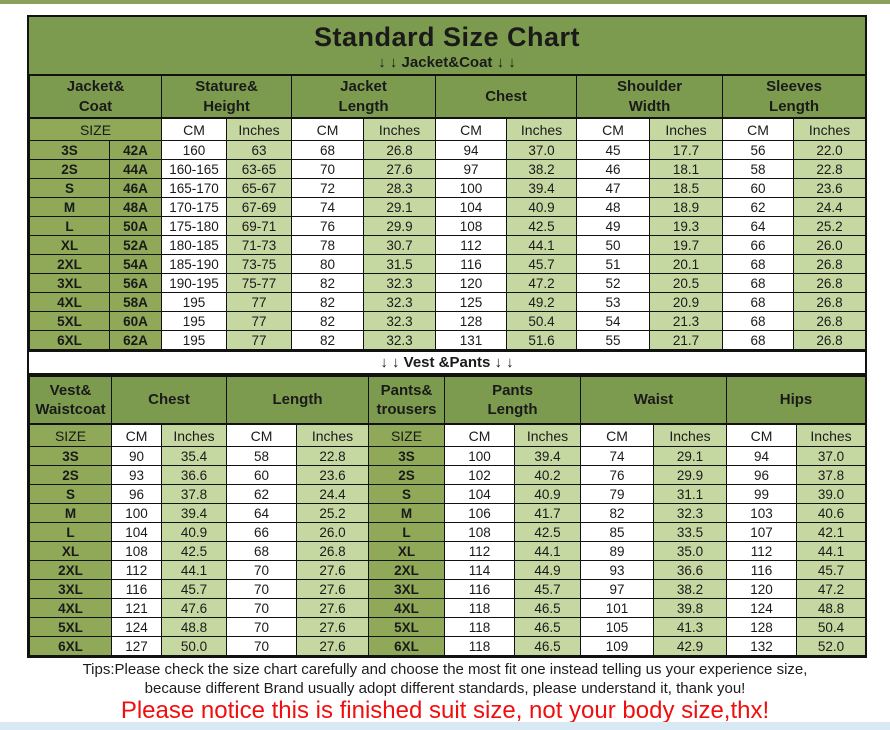 This screenshot has height=730, width=890. I want to click on value-cell: 50.0, so click(194, 646).